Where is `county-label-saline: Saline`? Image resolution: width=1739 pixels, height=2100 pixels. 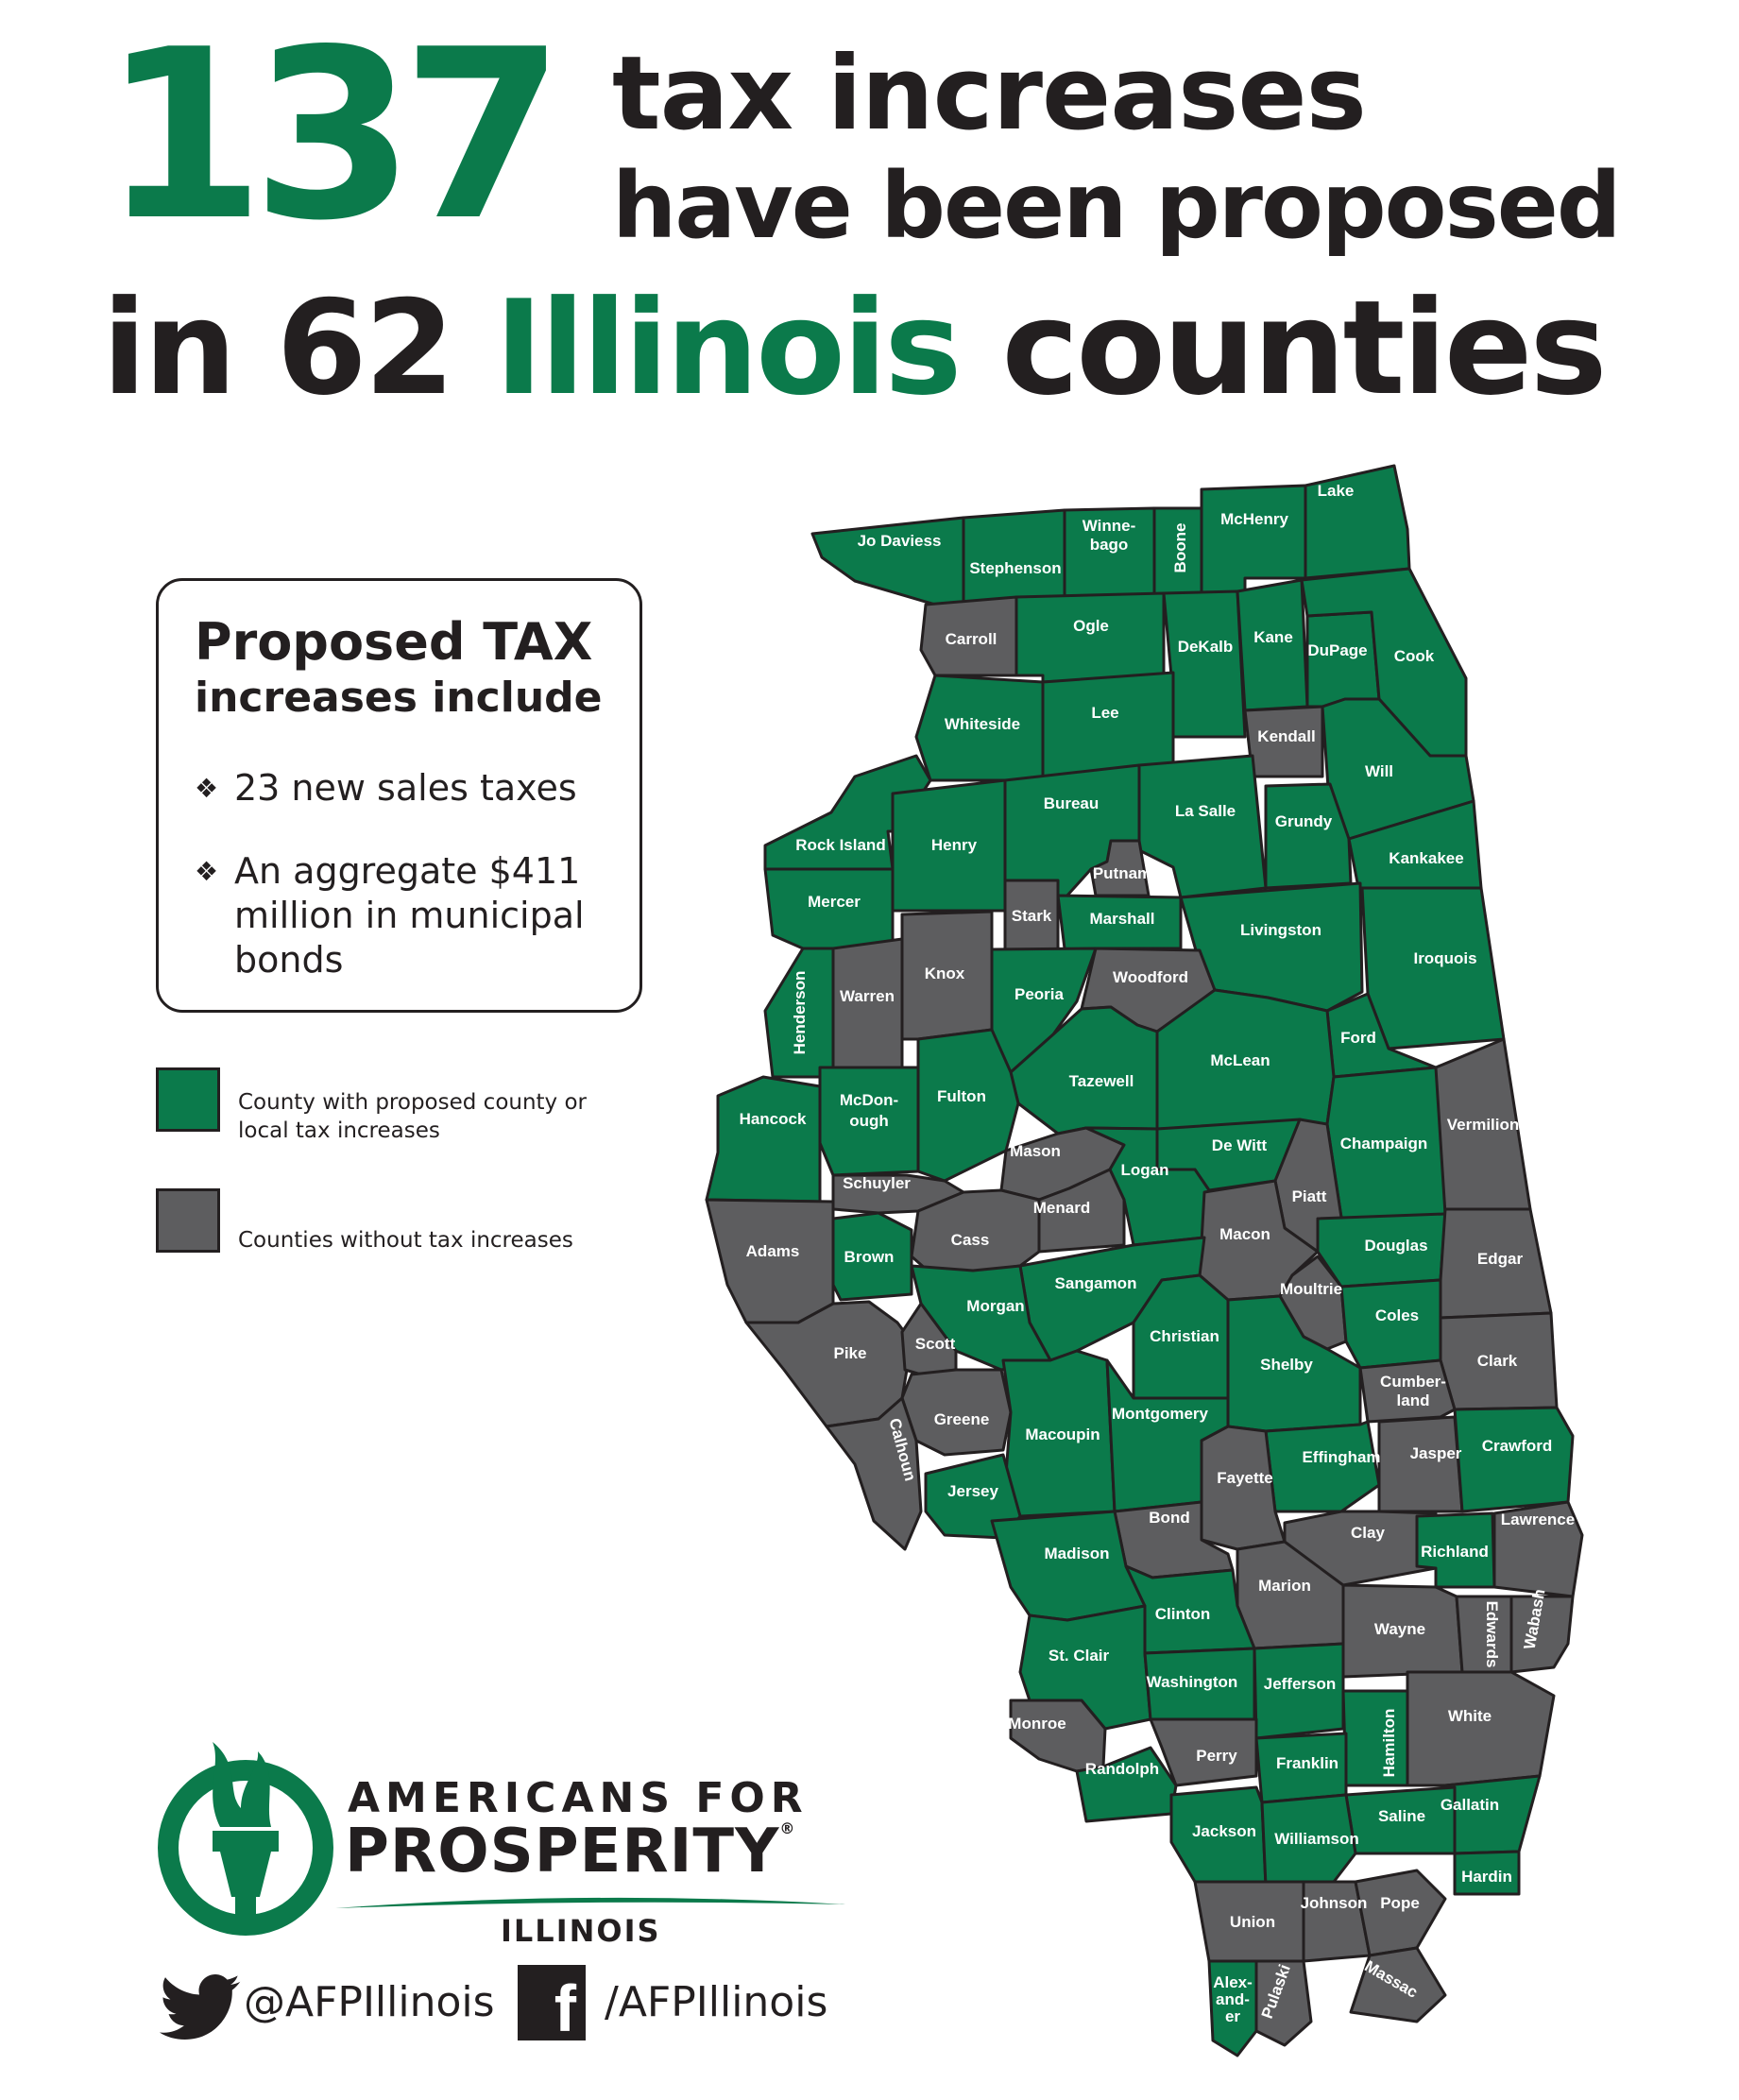
county-label-saline: Saline is located at coordinates (1402, 1816).